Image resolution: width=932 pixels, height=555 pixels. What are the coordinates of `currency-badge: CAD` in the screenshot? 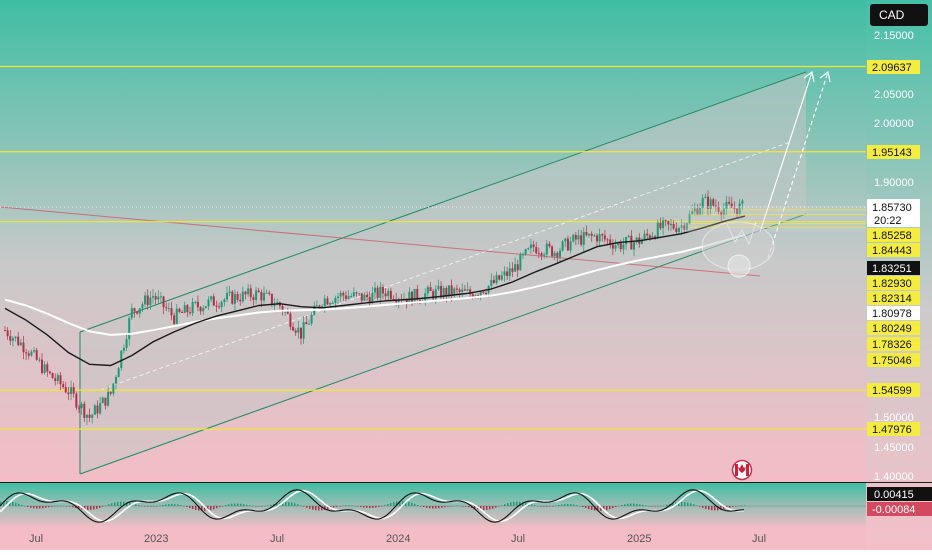 It's located at (899, 15).